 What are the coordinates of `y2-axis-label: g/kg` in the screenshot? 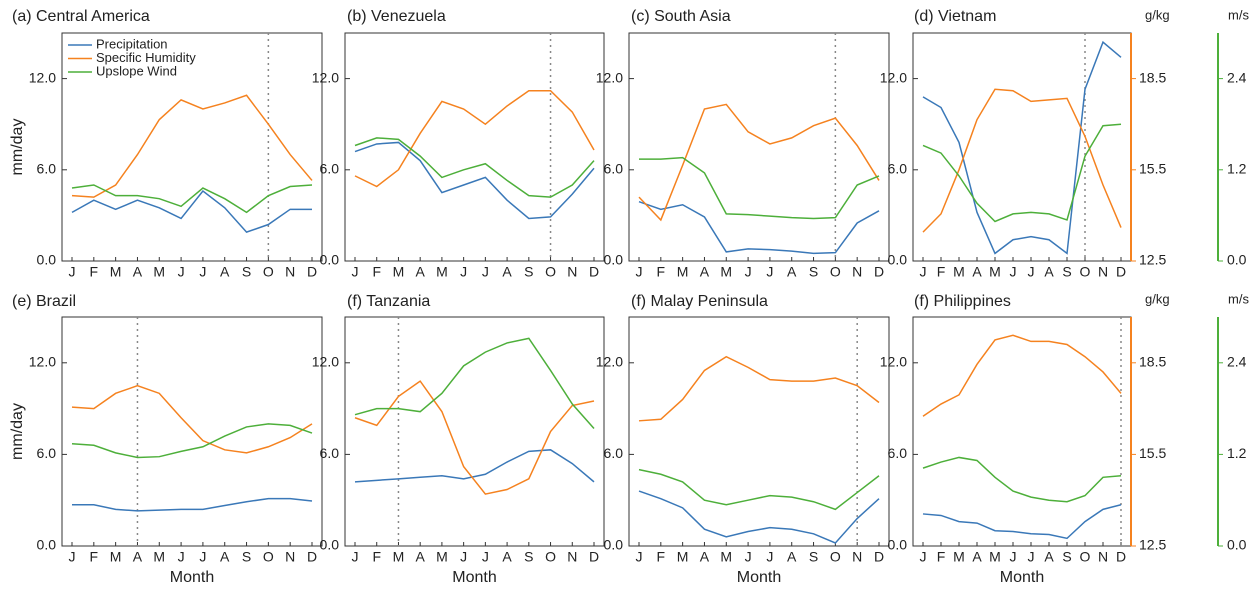 It's located at (1157, 14).